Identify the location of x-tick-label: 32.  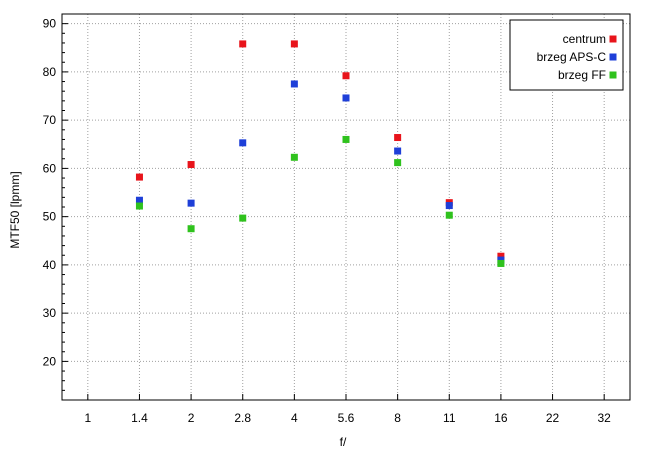
(605, 418).